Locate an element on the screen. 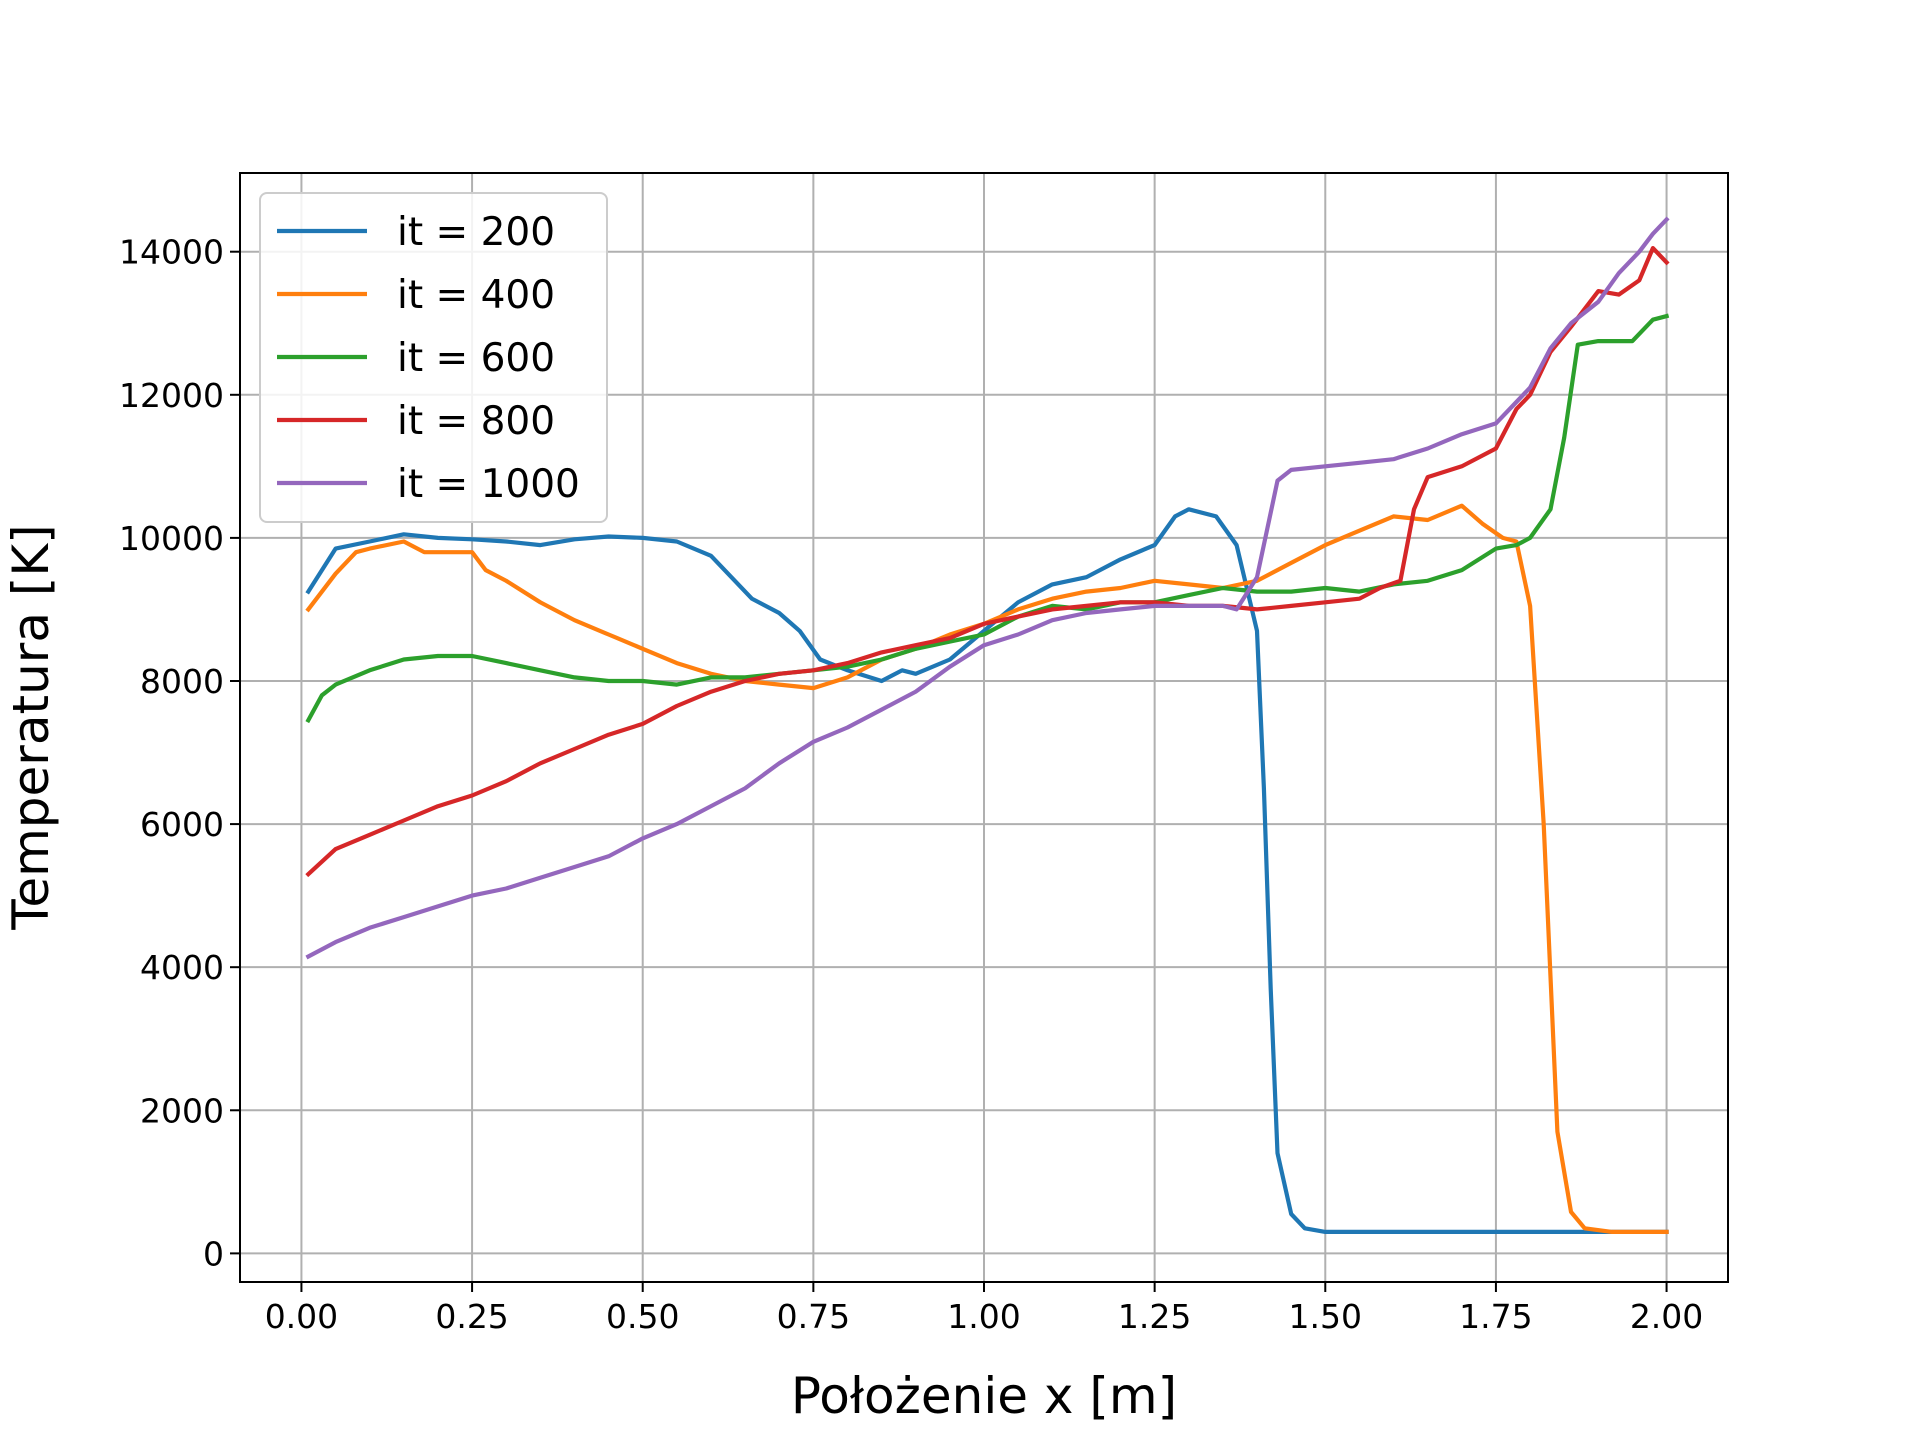  x-tick-label: 0.50 is located at coordinates (642, 1316).